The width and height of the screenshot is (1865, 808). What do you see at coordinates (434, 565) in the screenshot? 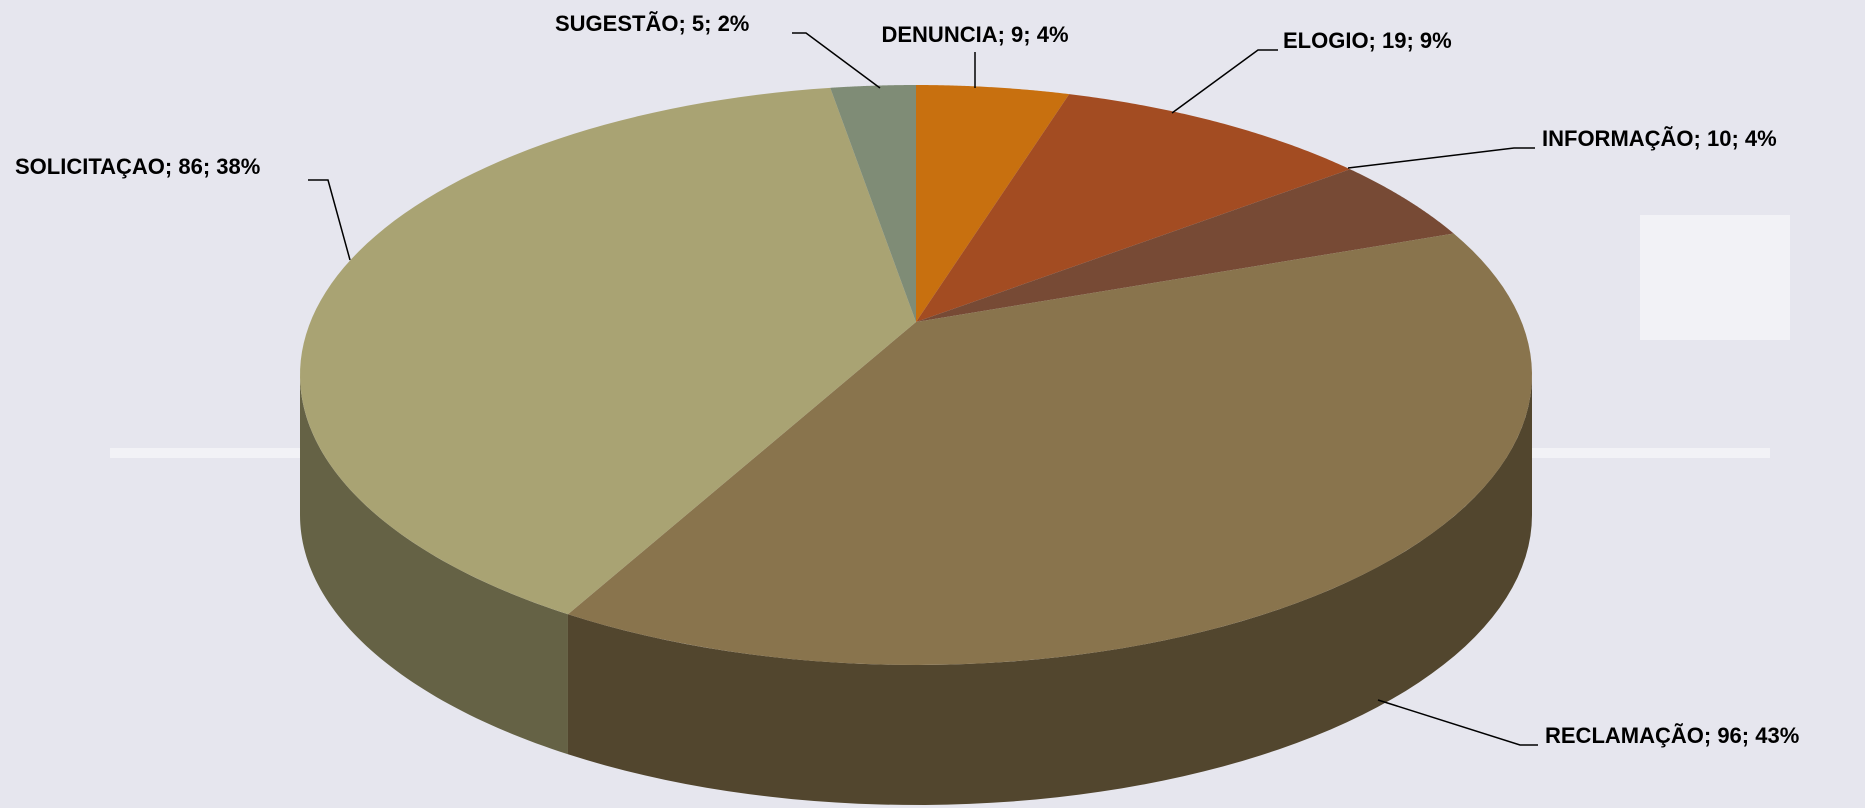
I see `pie-side` at bounding box center [434, 565].